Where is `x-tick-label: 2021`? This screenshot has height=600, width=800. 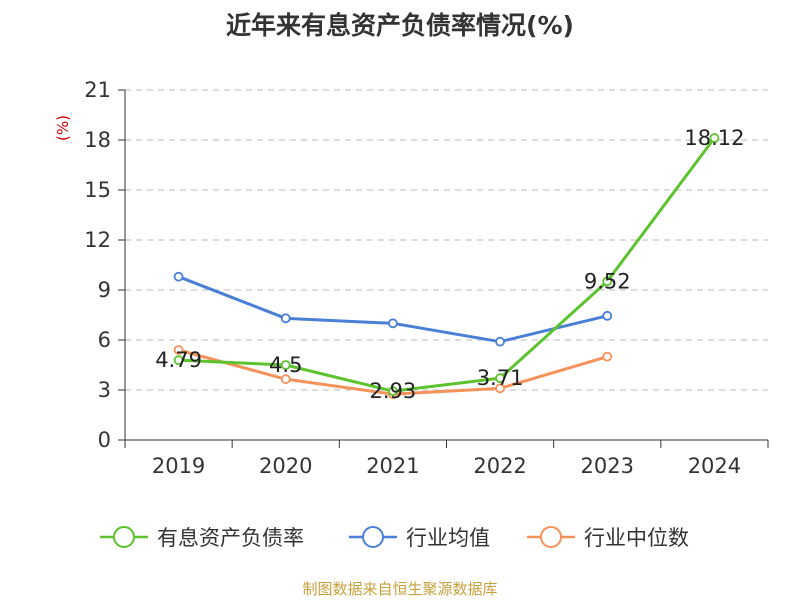
x-tick-label: 2021 is located at coordinates (392, 466).